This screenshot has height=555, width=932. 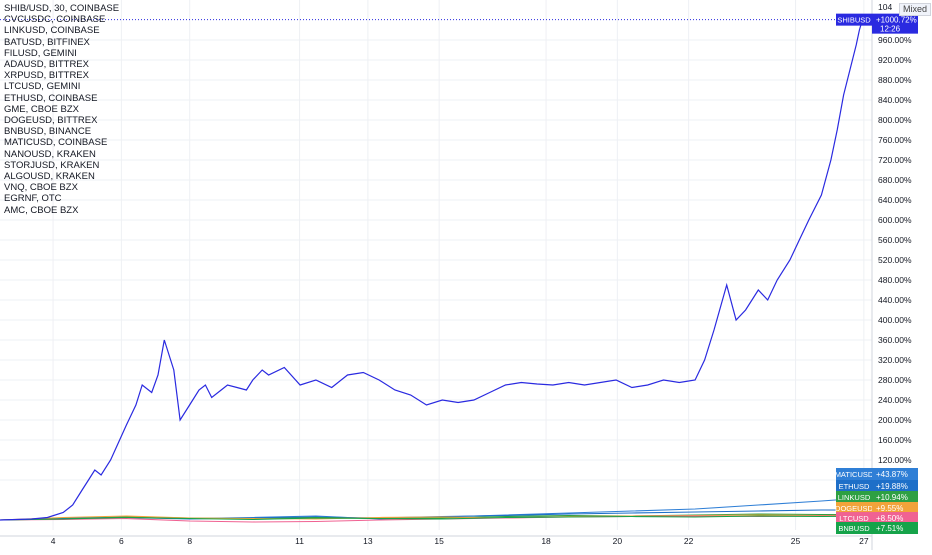 I want to click on series-badge-shibusd: SHIBUSD +1000.72%12:26, so click(x=877, y=23).